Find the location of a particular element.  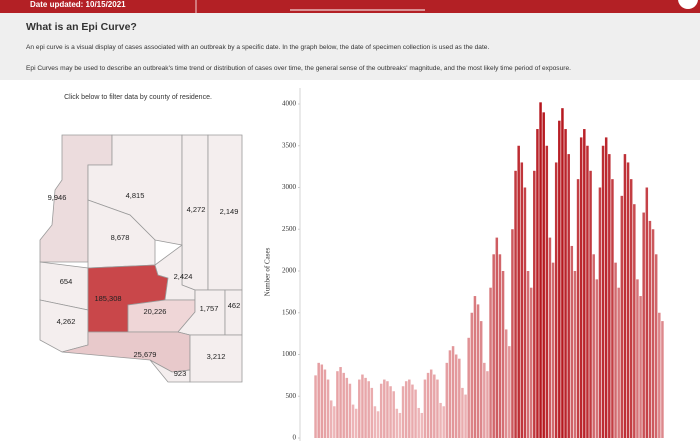

county-label: 25,679 is located at coordinates (145, 354).